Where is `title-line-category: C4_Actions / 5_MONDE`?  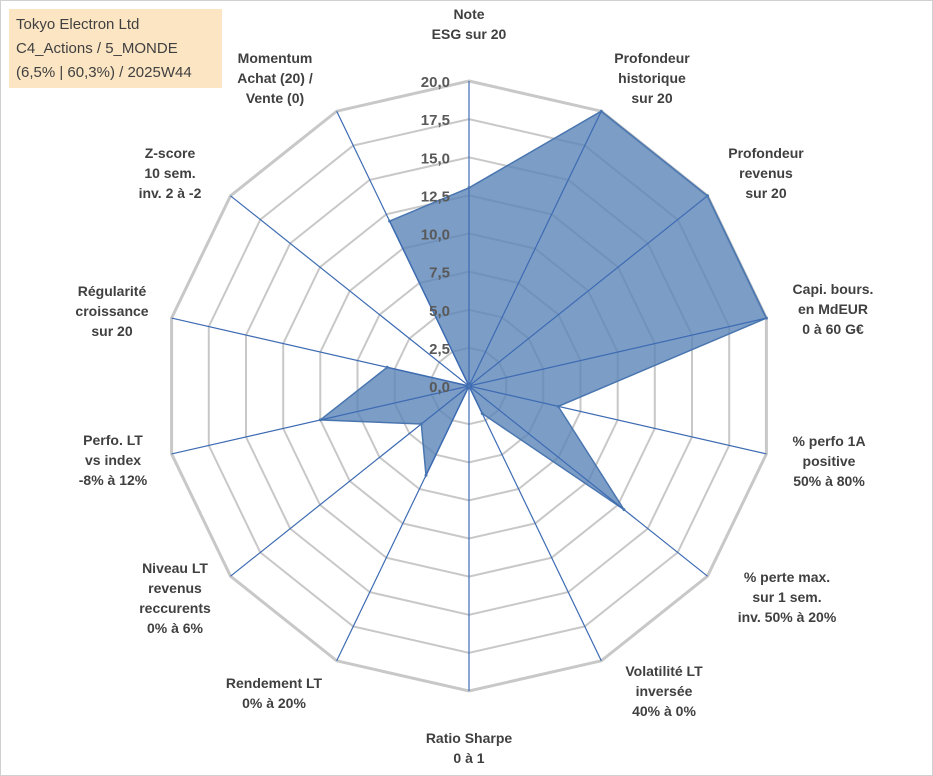 title-line-category: C4_Actions / 5_MONDE is located at coordinates (97, 48).